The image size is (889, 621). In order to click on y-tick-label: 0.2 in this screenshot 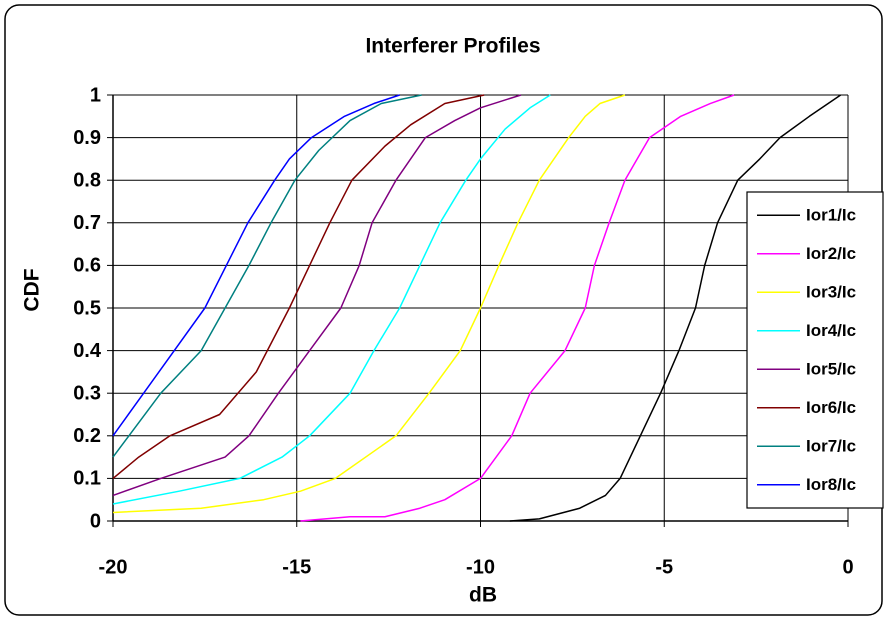, I will do `click(87, 436)`.